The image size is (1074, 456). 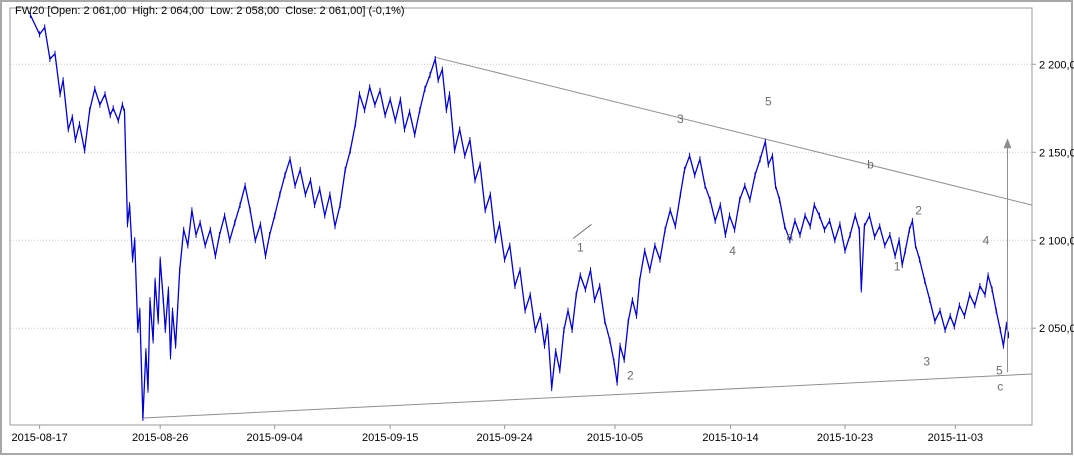 I want to click on x-axis-label: 2015-08-26, so click(x=160, y=438).